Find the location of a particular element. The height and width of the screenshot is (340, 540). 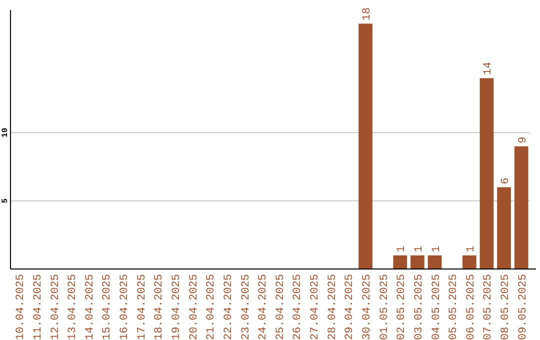

x-tick-label: 25.04.2025 is located at coordinates (280, 307).